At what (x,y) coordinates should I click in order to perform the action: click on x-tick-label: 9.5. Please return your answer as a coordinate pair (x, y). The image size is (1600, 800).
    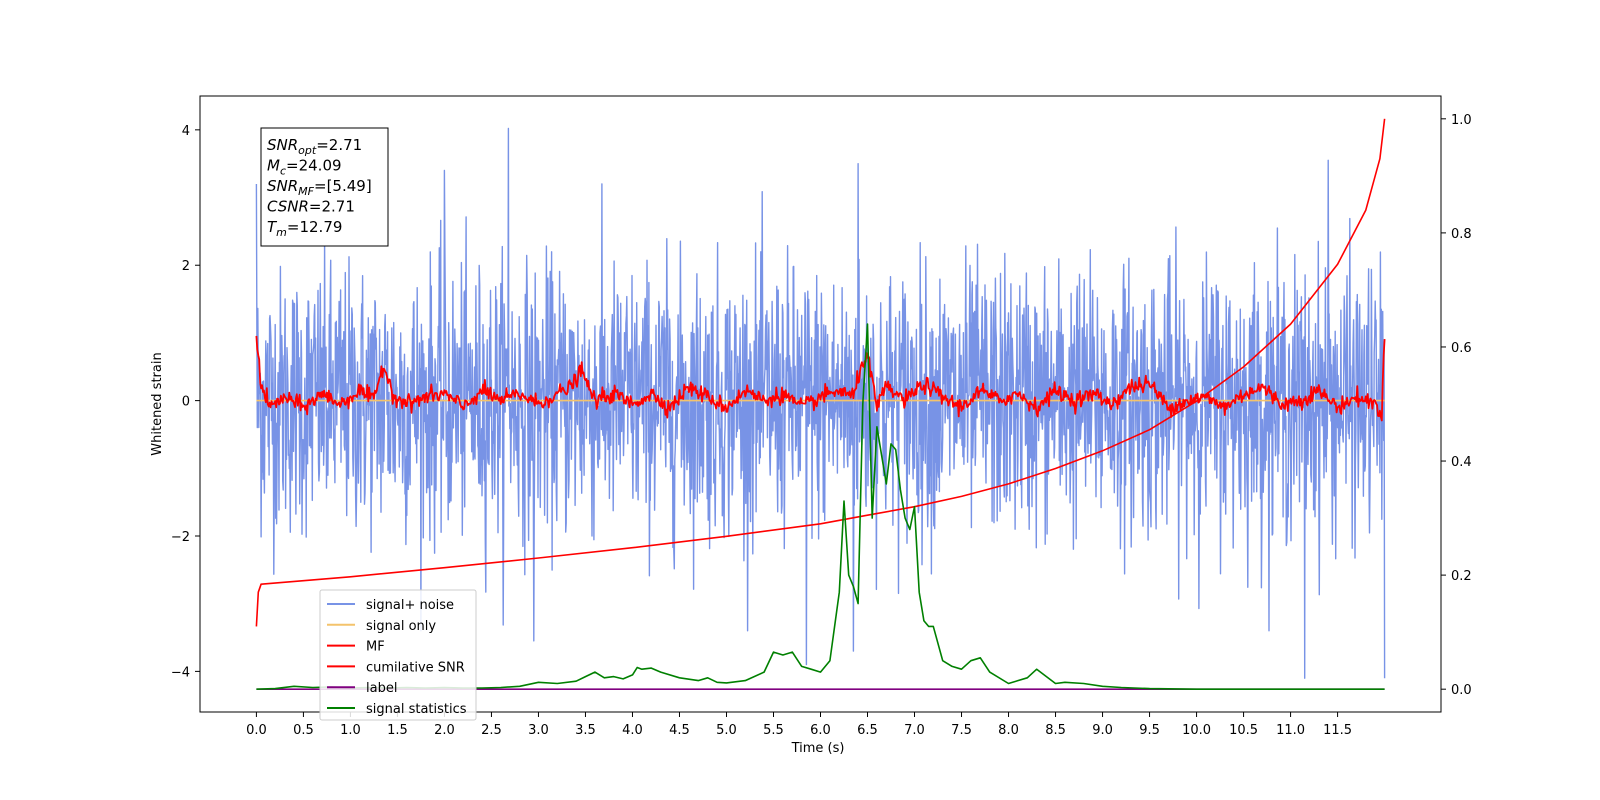
    Looking at the image, I should click on (1149, 730).